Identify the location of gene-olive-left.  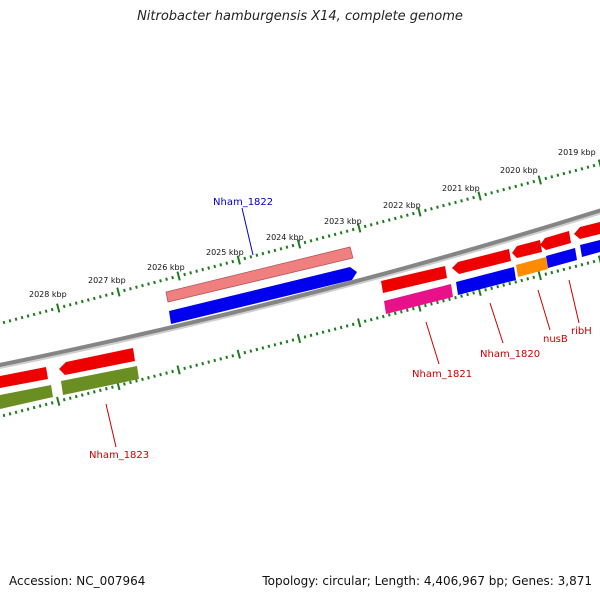
(26, 397).